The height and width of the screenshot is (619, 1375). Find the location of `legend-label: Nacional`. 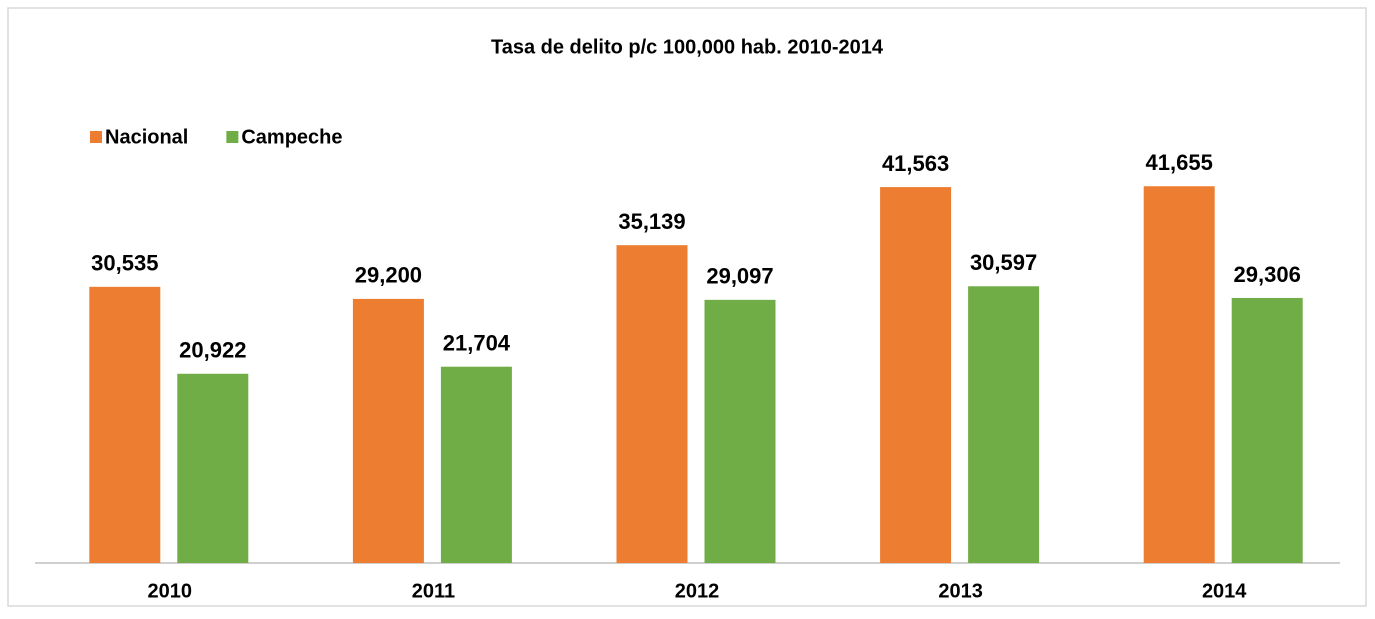

legend-label: Nacional is located at coordinates (146, 137).